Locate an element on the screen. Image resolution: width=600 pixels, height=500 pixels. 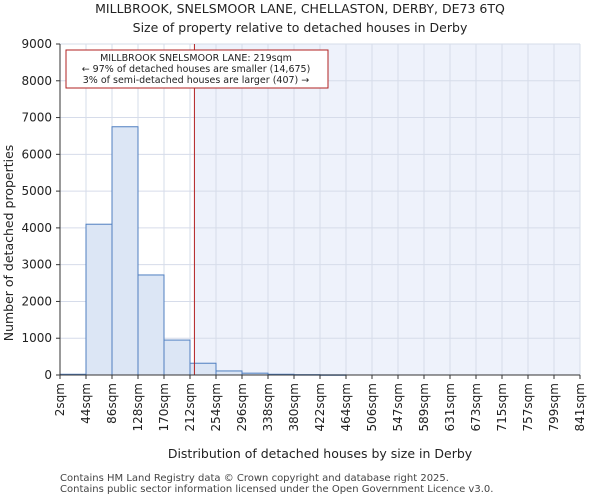
y-tick-label: 6000 is located at coordinates (36, 154).